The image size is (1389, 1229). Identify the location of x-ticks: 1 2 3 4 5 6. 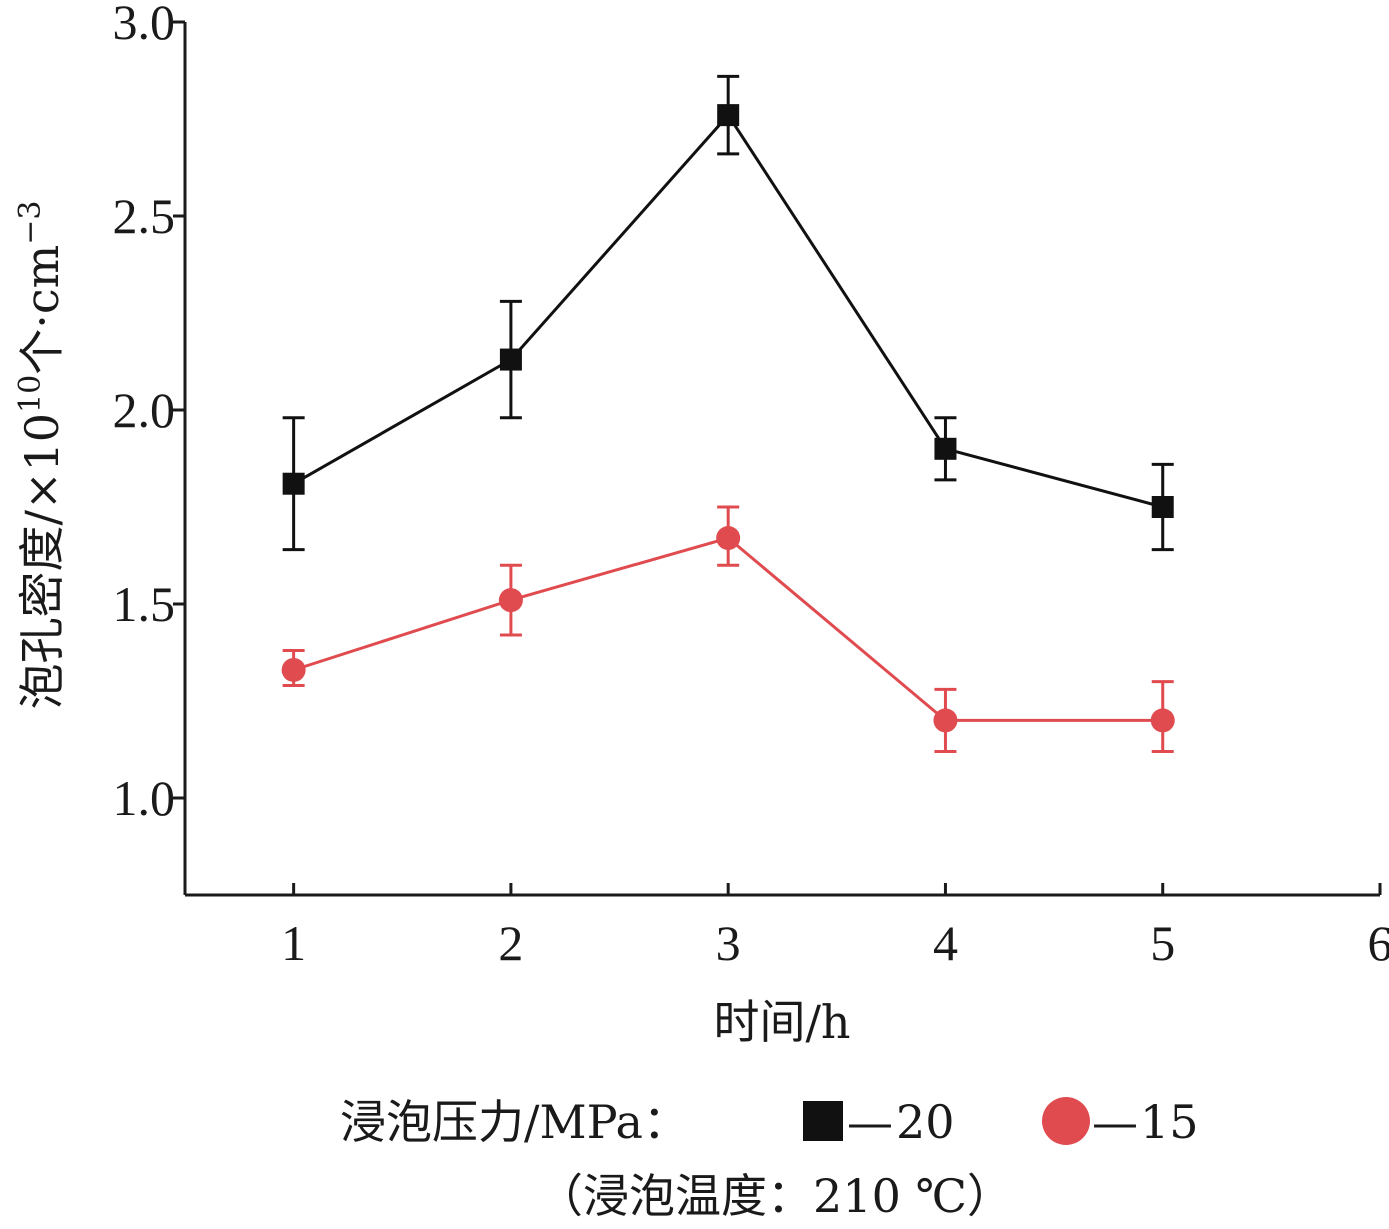
(835, 927).